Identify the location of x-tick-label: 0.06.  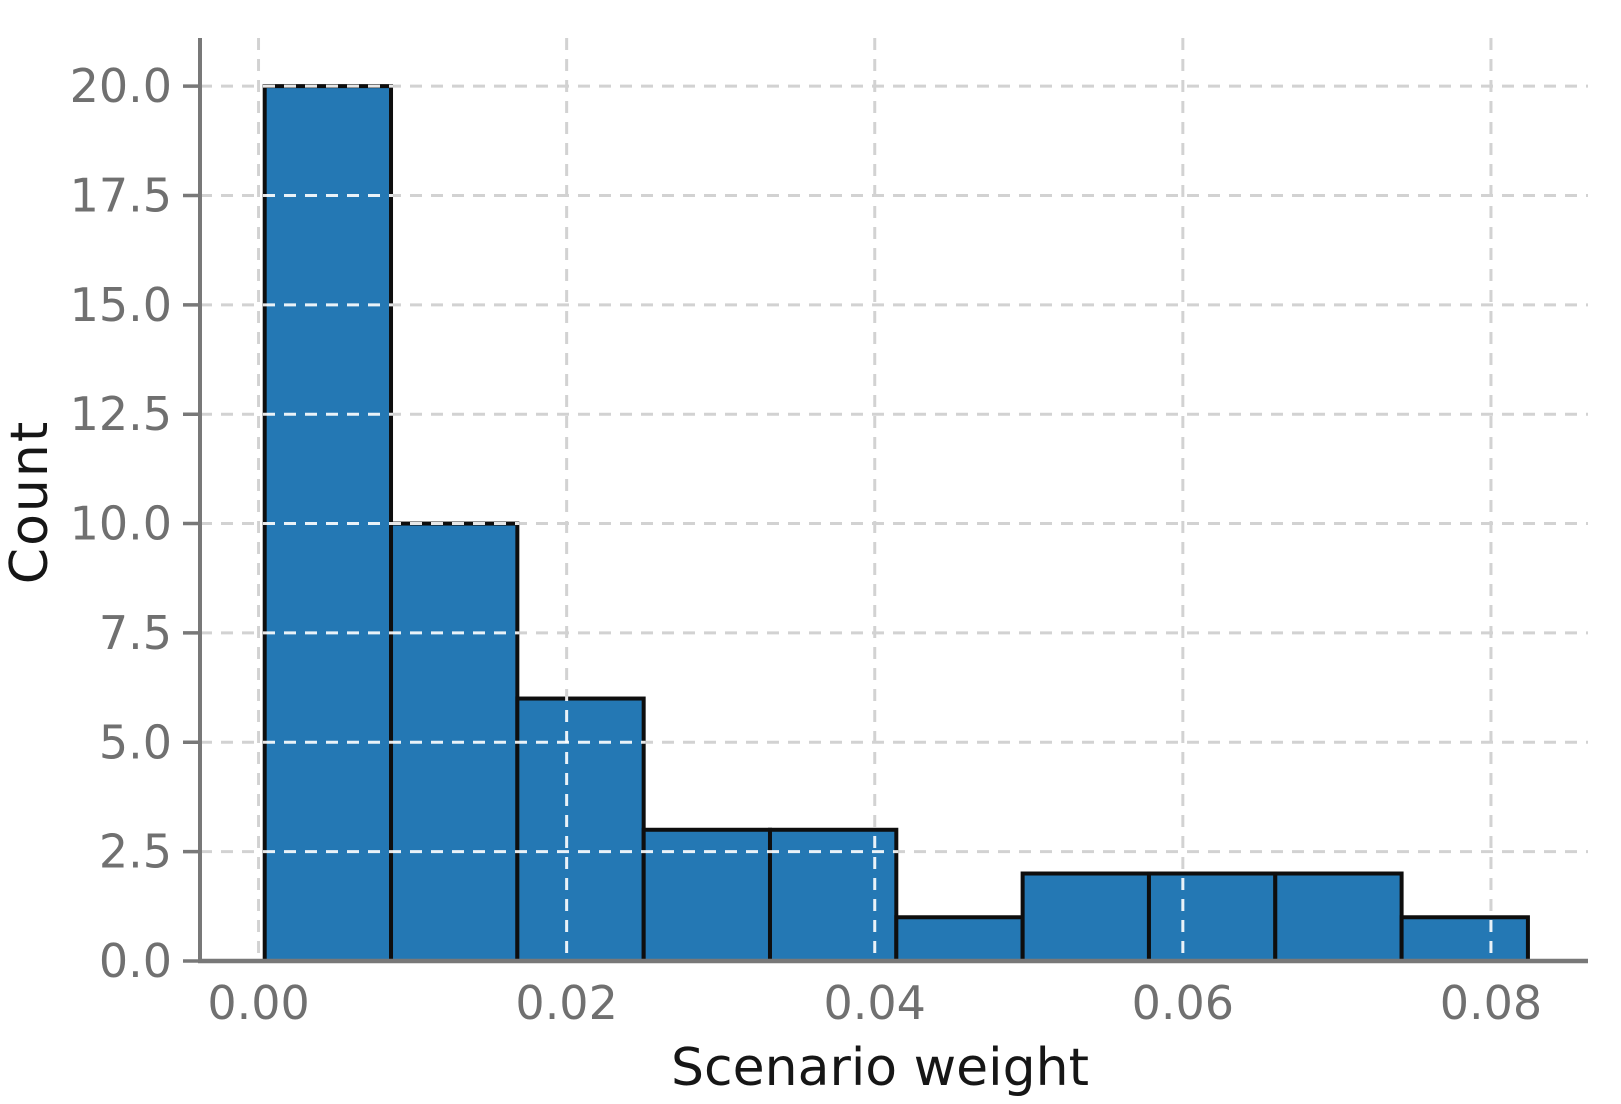
(1183, 1003).